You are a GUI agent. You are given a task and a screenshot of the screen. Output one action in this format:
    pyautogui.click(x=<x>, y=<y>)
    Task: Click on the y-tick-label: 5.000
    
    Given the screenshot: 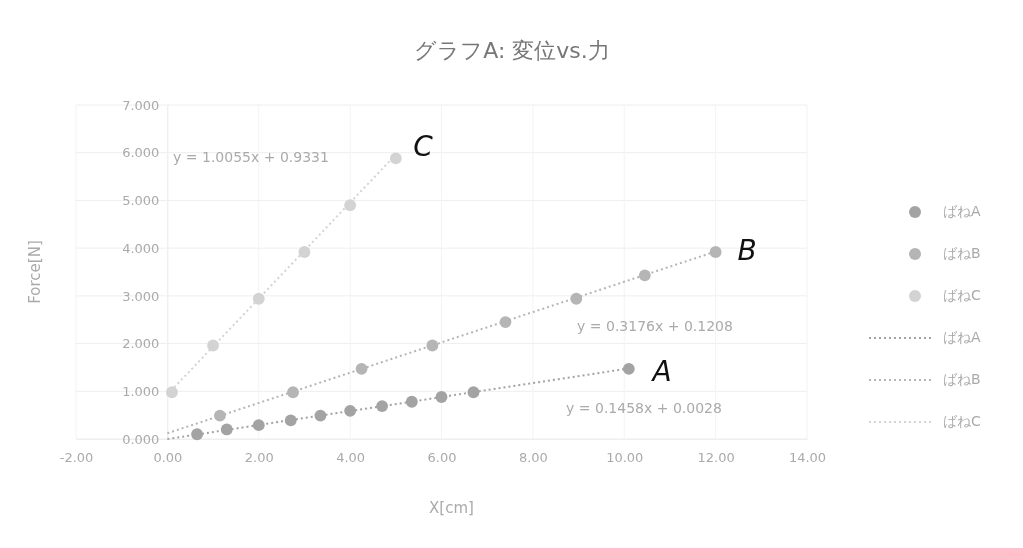 What is the action you would take?
    pyautogui.click(x=141, y=201)
    